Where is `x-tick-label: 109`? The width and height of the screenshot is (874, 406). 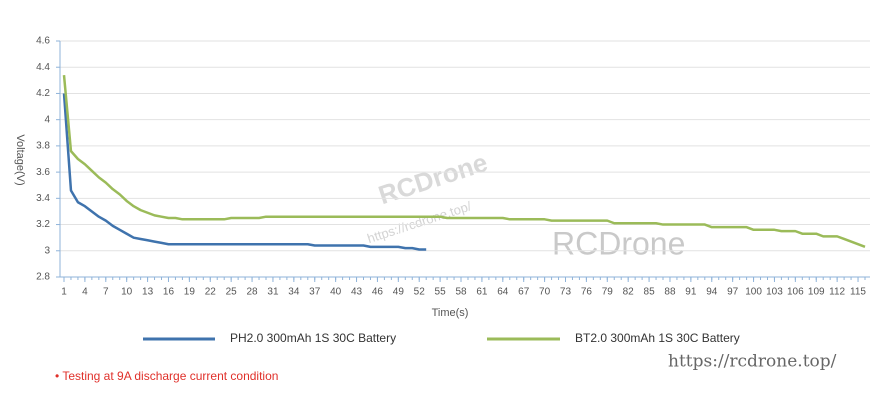
x-tick-label: 109 is located at coordinates (816, 292).